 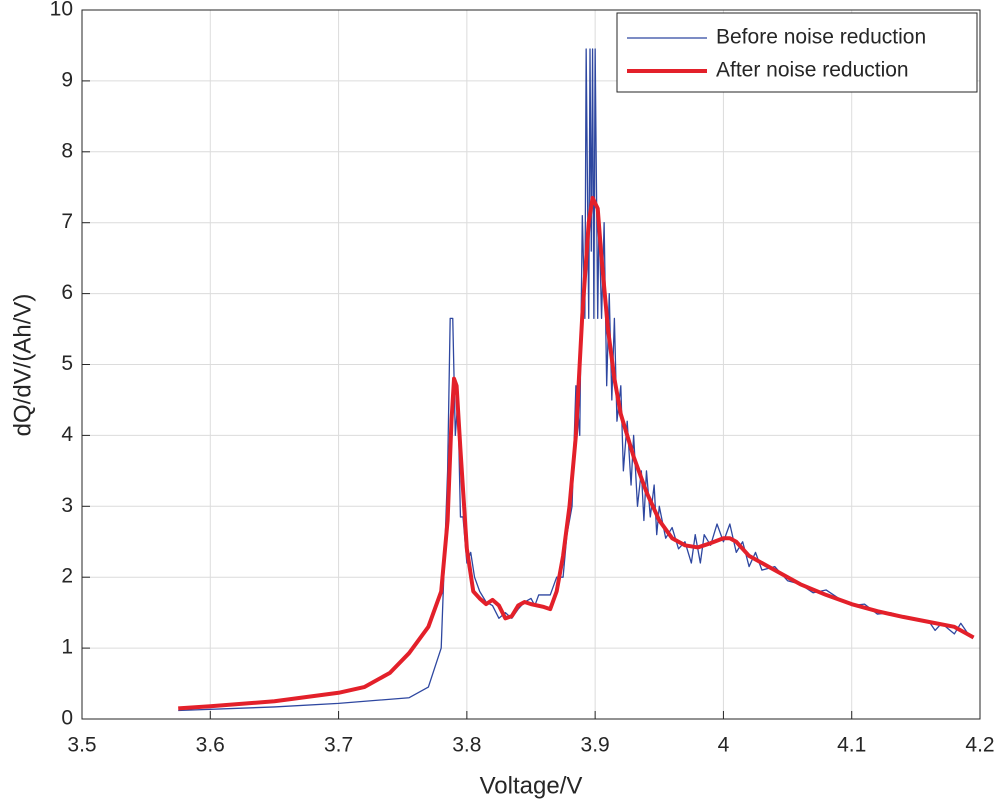 What do you see at coordinates (67, 718) in the screenshot?
I see `y-tick-label: 0` at bounding box center [67, 718].